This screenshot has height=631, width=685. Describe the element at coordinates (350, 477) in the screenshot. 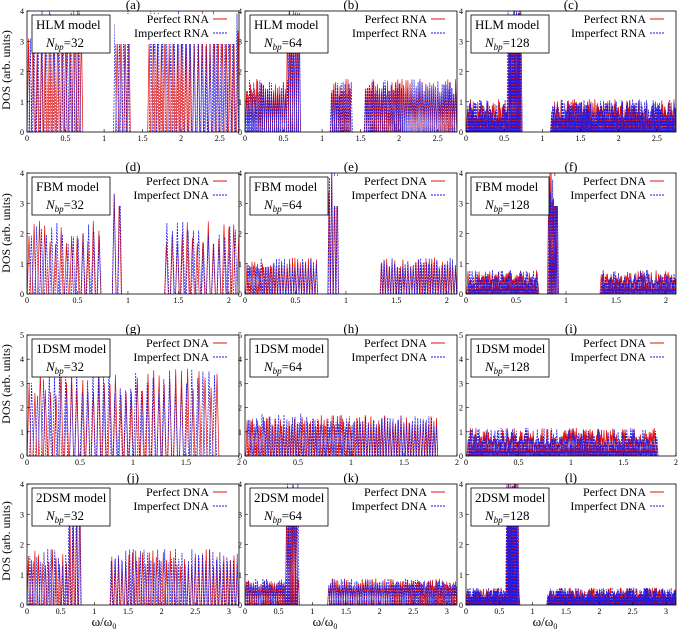

I see `panel-label: (k)` at that location.